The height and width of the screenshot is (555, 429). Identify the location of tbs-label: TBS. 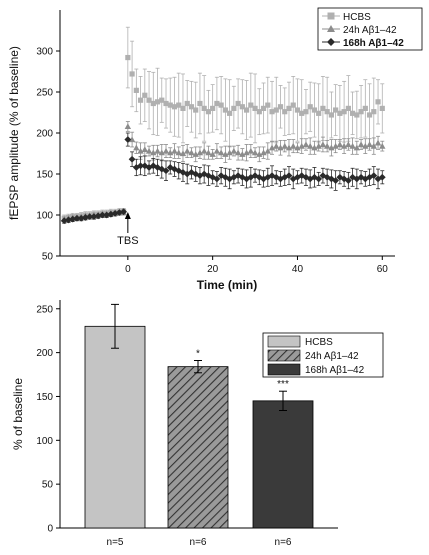
(127, 241).